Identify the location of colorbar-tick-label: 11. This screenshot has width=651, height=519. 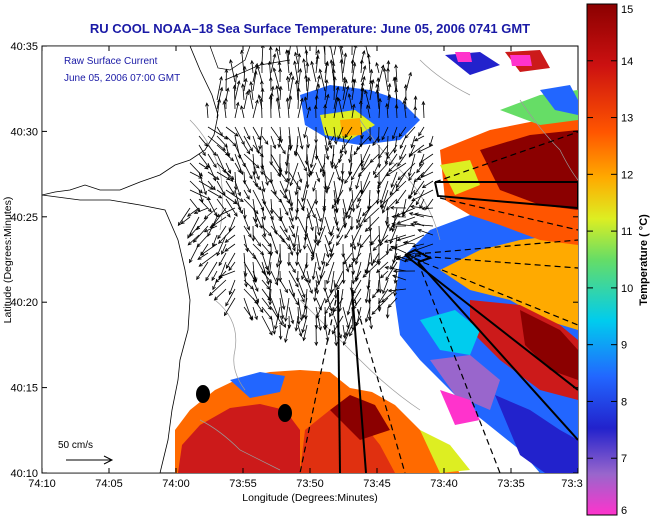
(626, 232).